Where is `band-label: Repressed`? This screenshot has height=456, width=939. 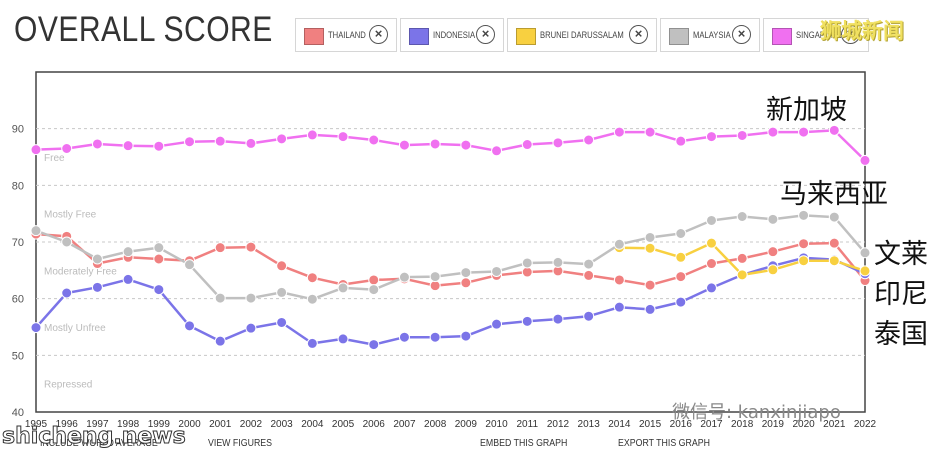
band-label: Repressed is located at coordinates (68, 385).